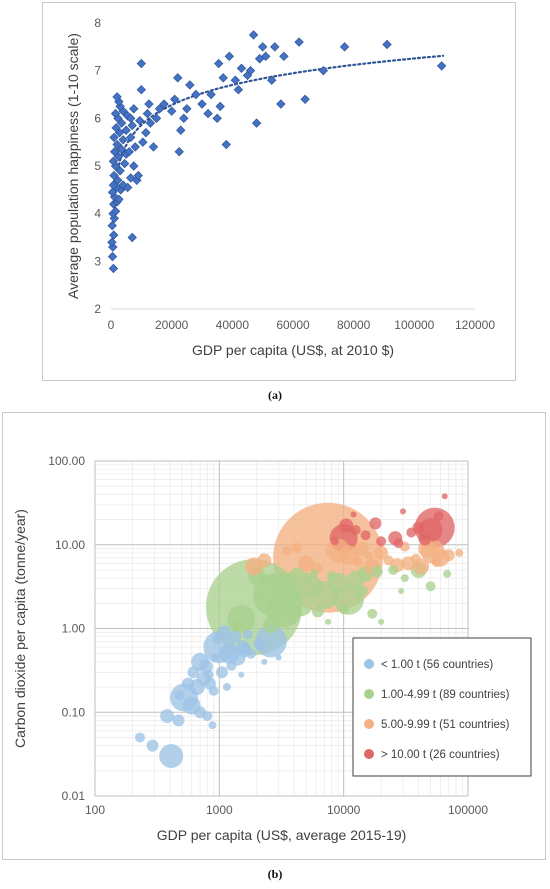 This screenshot has width=550, height=889. Describe the element at coordinates (281, 110) in the screenshot. I see `trendline` at that location.